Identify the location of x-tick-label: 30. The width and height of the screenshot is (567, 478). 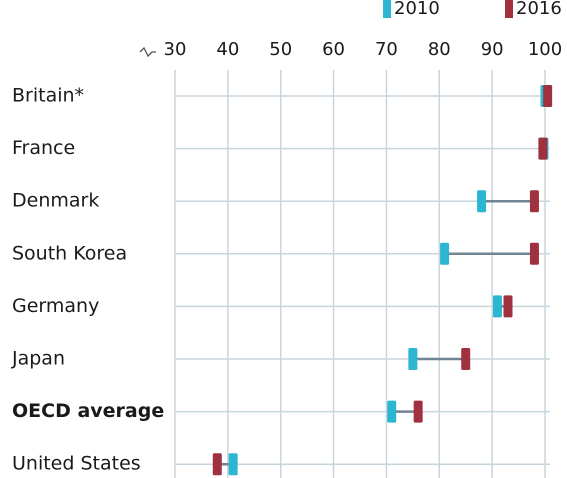
(175, 49).